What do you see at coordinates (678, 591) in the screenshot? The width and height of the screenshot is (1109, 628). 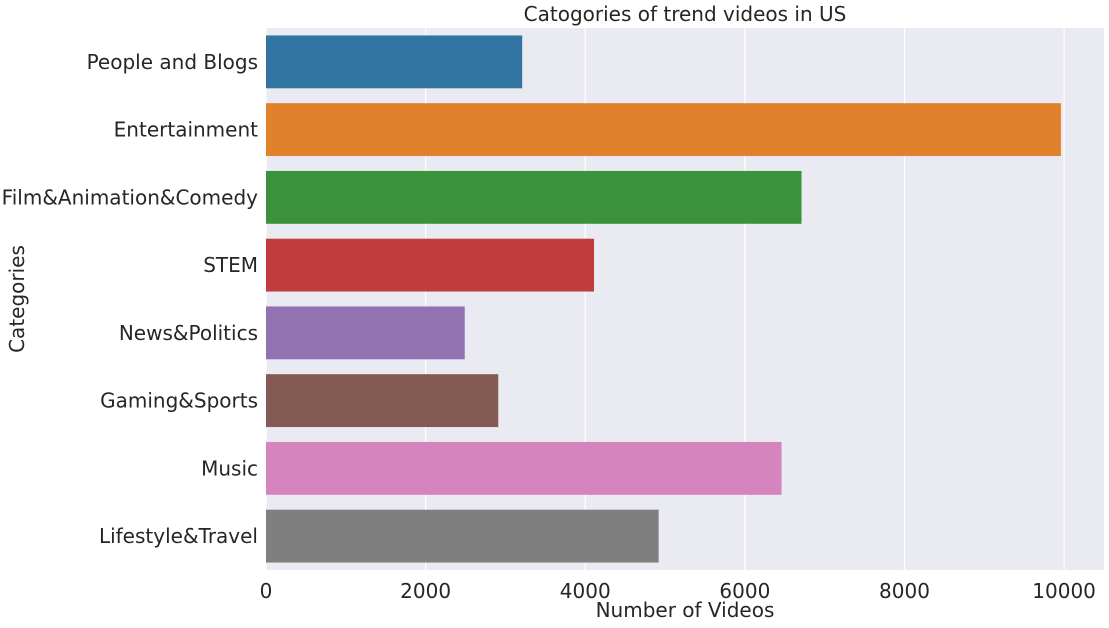 I see `x-tick-labels: 0 2000 4000 6000 8000 10000` at bounding box center [678, 591].